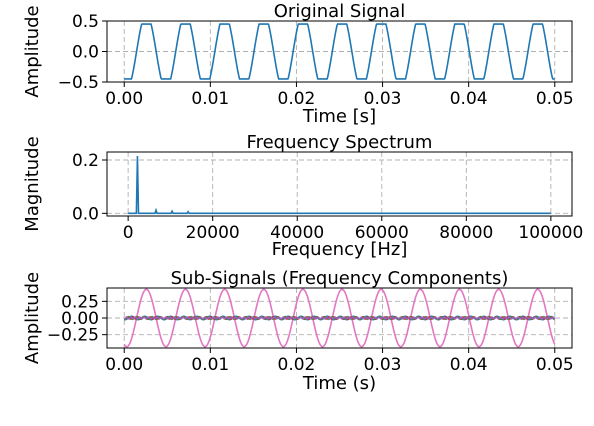 The width and height of the screenshot is (594, 426). What do you see at coordinates (340, 249) in the screenshot?
I see `x-axis-label: Frequency [Hz]` at bounding box center [340, 249].